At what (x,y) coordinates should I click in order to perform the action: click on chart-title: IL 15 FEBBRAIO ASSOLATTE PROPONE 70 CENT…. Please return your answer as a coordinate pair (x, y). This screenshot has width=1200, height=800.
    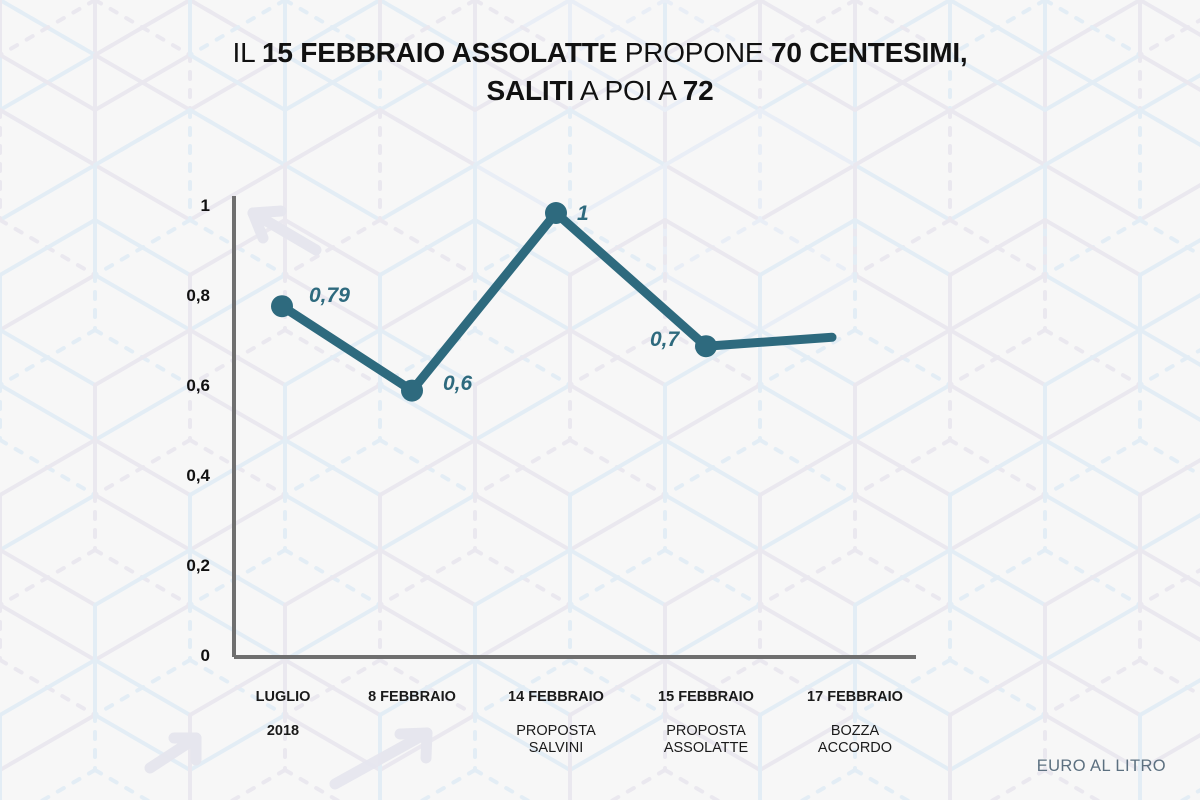
    Looking at the image, I should click on (600, 72).